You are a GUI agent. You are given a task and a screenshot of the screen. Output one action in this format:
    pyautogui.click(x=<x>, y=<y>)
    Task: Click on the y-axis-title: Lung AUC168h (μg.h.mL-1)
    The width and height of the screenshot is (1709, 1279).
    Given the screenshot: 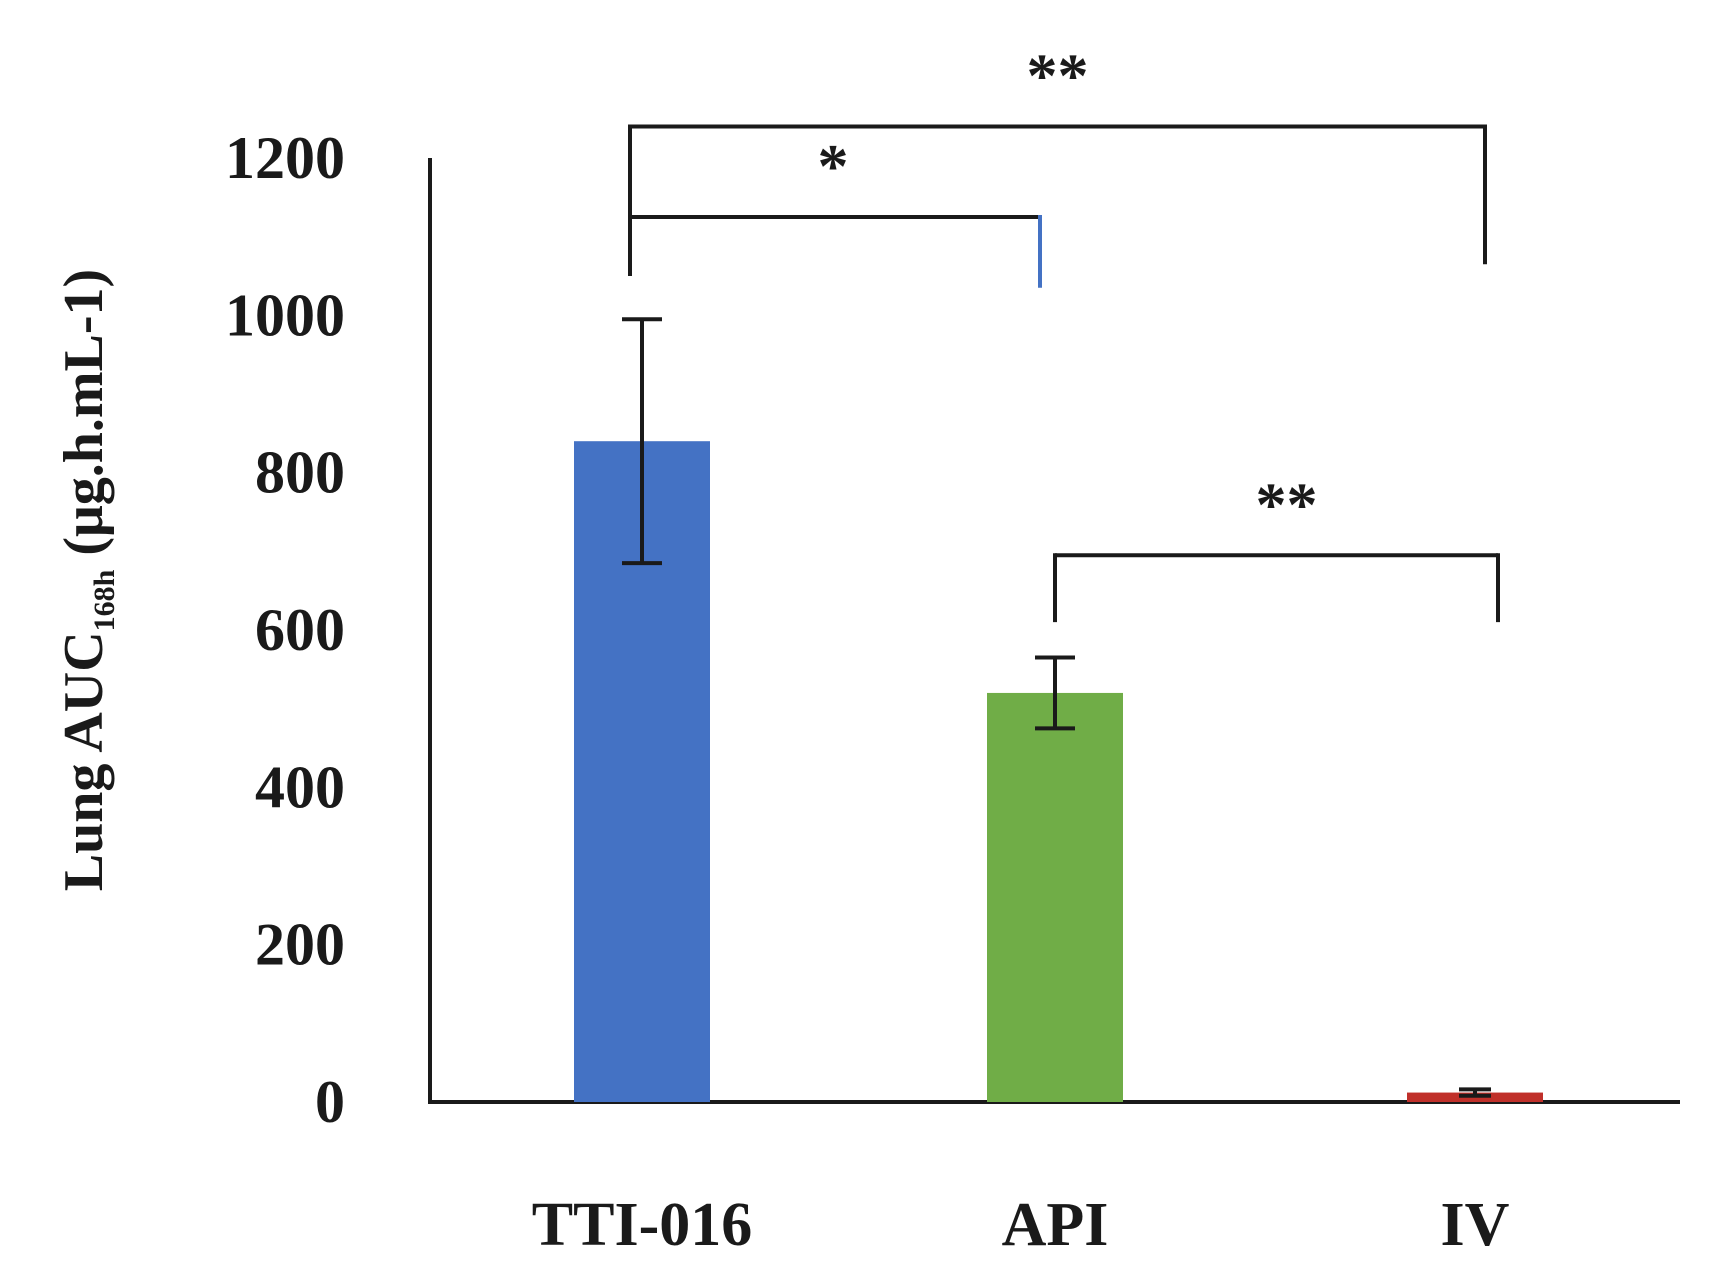 What is the action you would take?
    pyautogui.click(x=87, y=580)
    